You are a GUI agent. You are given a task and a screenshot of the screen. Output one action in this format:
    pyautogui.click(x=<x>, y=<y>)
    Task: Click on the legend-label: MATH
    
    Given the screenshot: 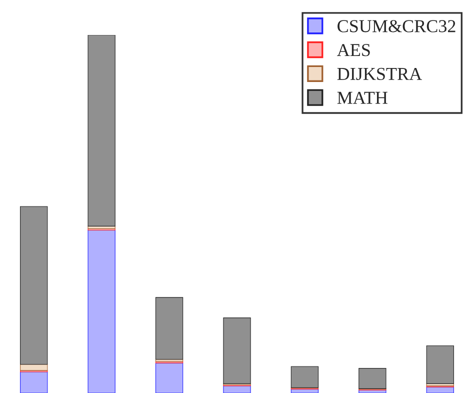 What is the action you would take?
    pyautogui.click(x=362, y=98)
    